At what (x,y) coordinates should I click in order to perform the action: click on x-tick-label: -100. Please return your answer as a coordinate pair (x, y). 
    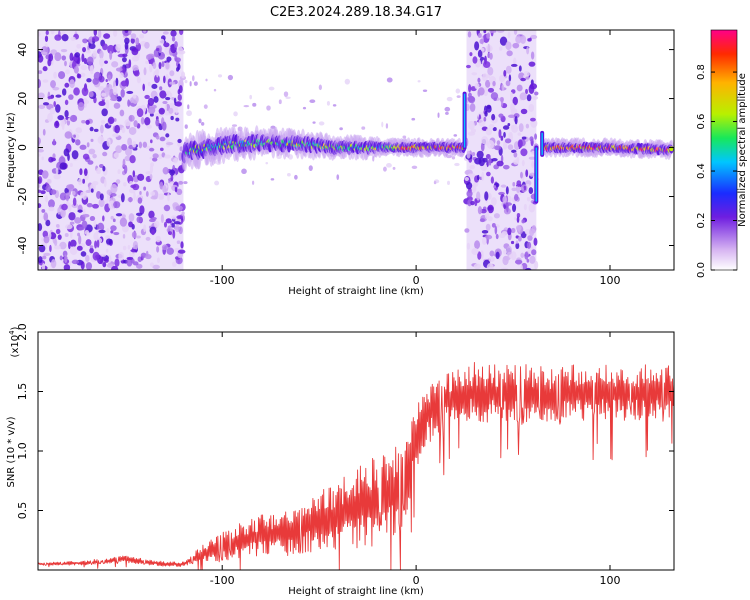
    Looking at the image, I should click on (222, 580).